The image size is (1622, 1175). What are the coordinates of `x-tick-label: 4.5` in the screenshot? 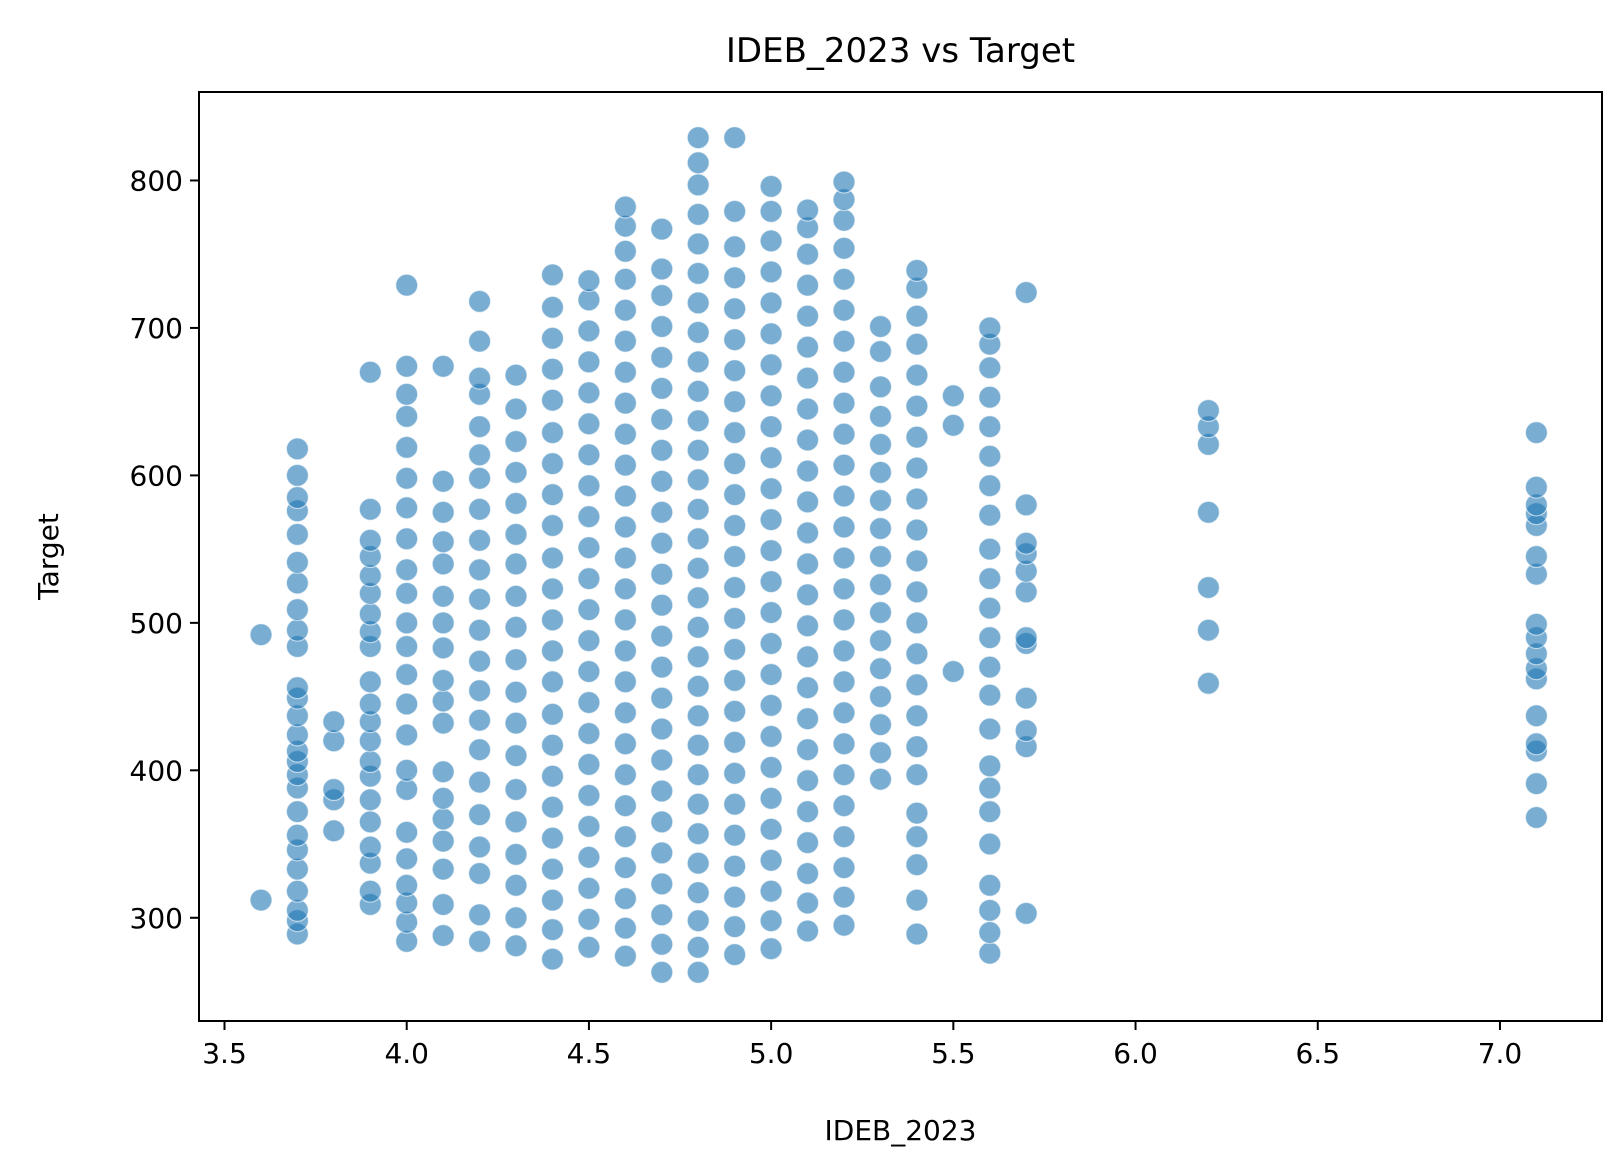 It's located at (589, 1053).